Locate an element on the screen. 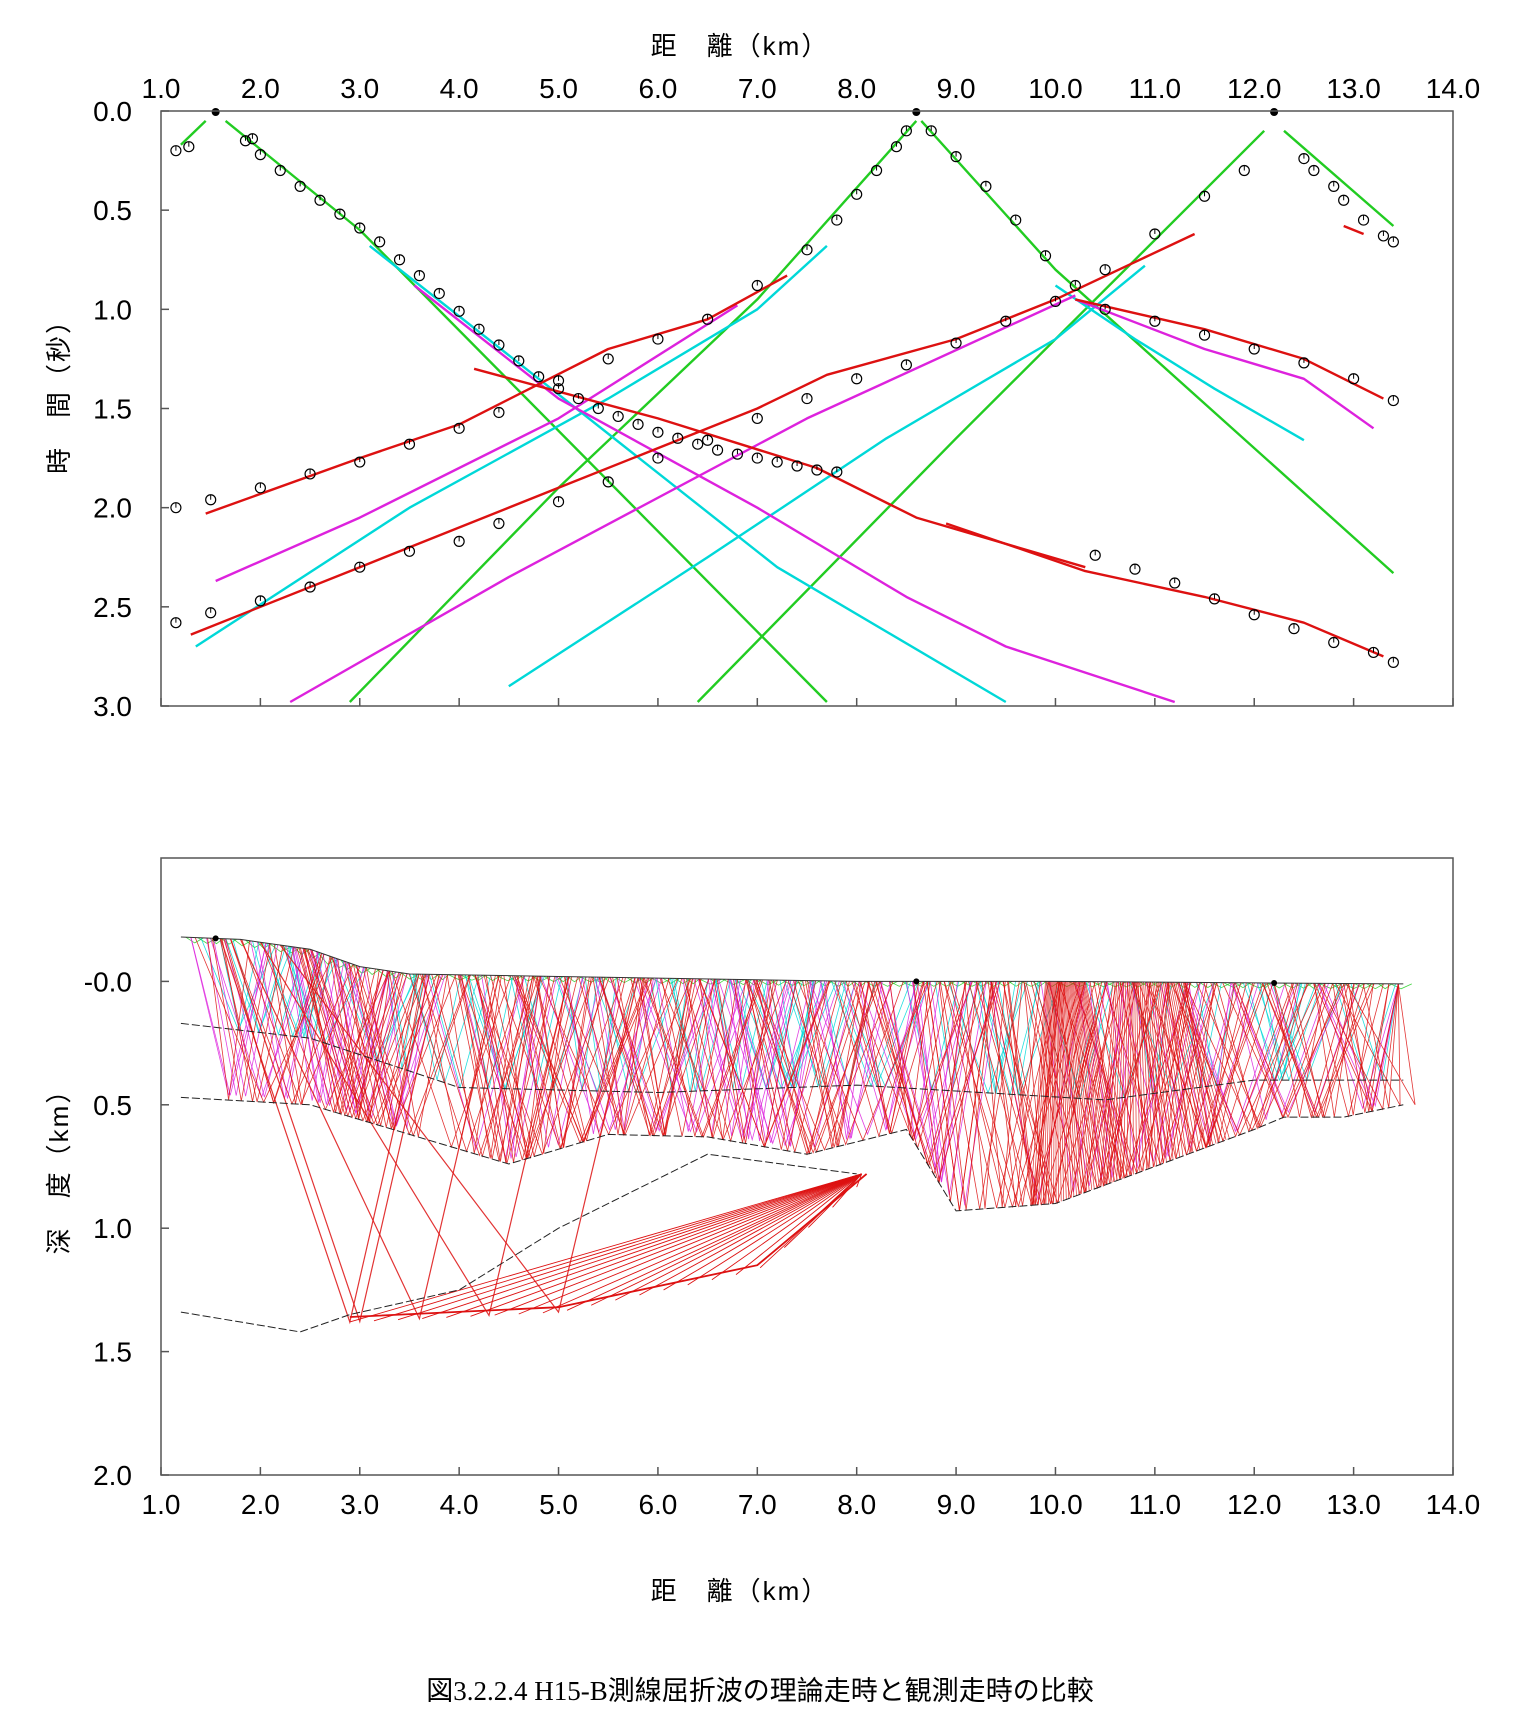  top-x-tick-label: 6.0 is located at coordinates (657, 88).